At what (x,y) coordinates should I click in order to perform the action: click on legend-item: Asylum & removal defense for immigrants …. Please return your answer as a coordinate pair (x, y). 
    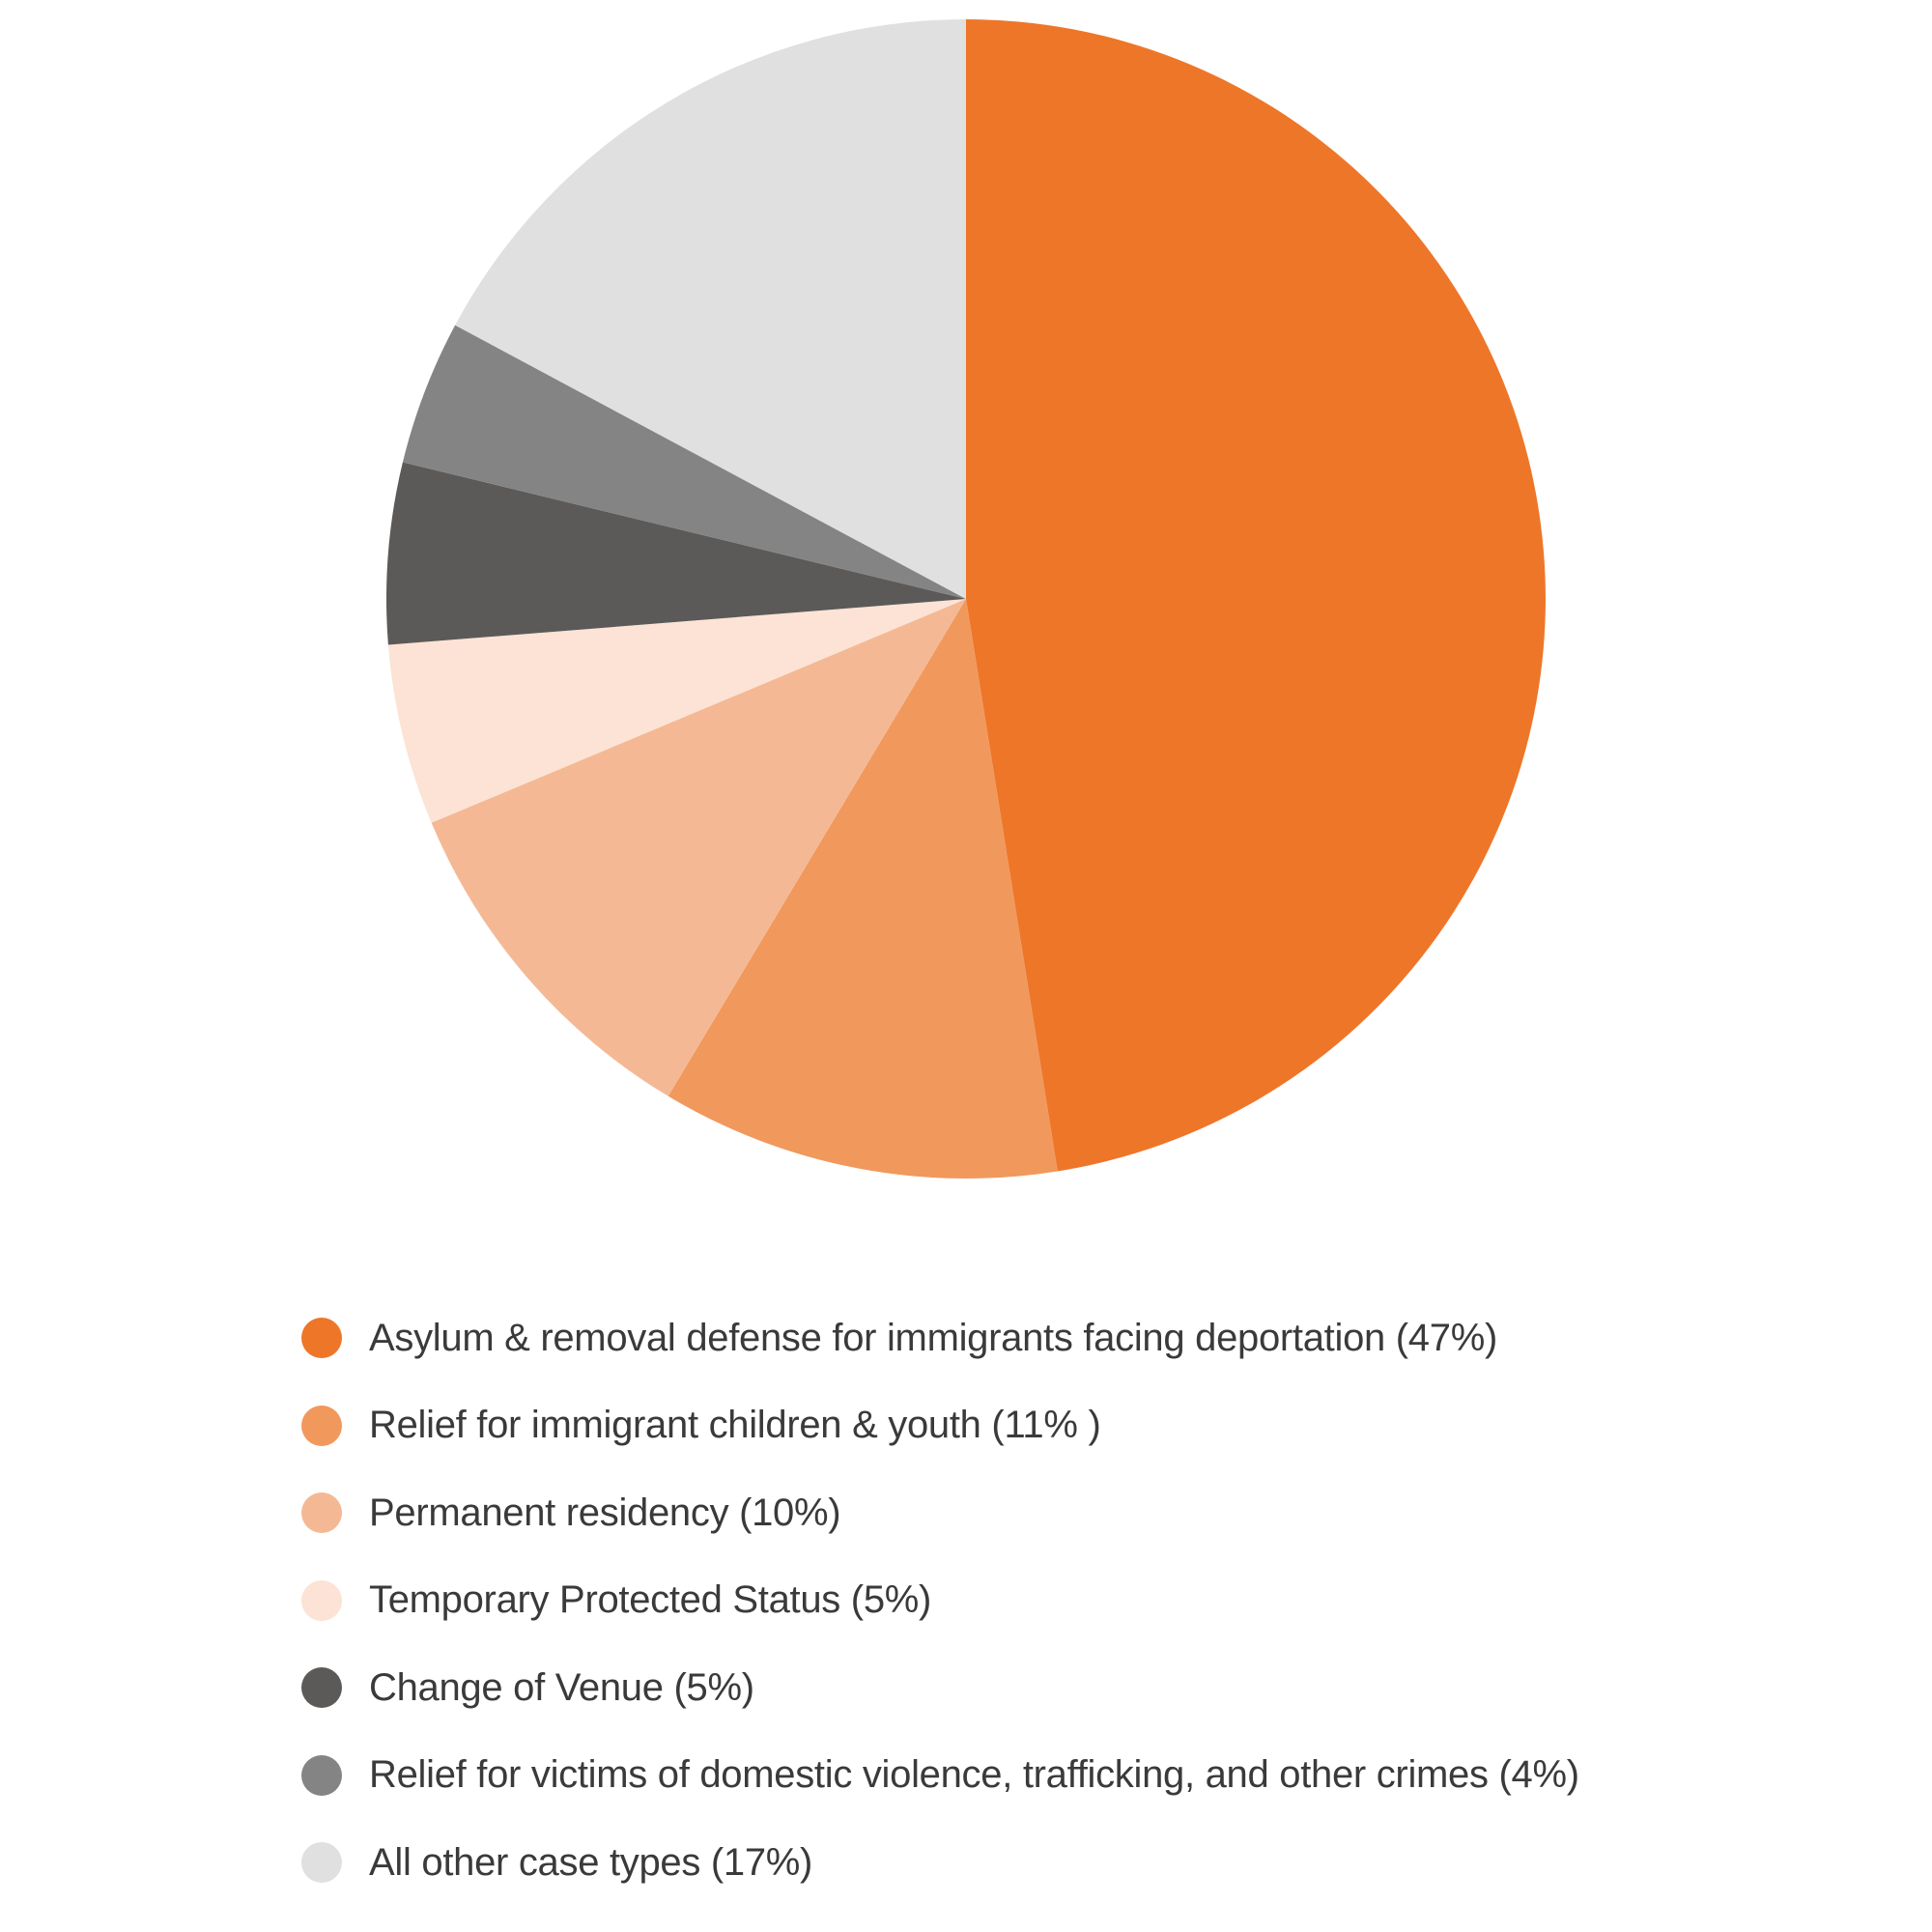
    Looking at the image, I should click on (1098, 1338).